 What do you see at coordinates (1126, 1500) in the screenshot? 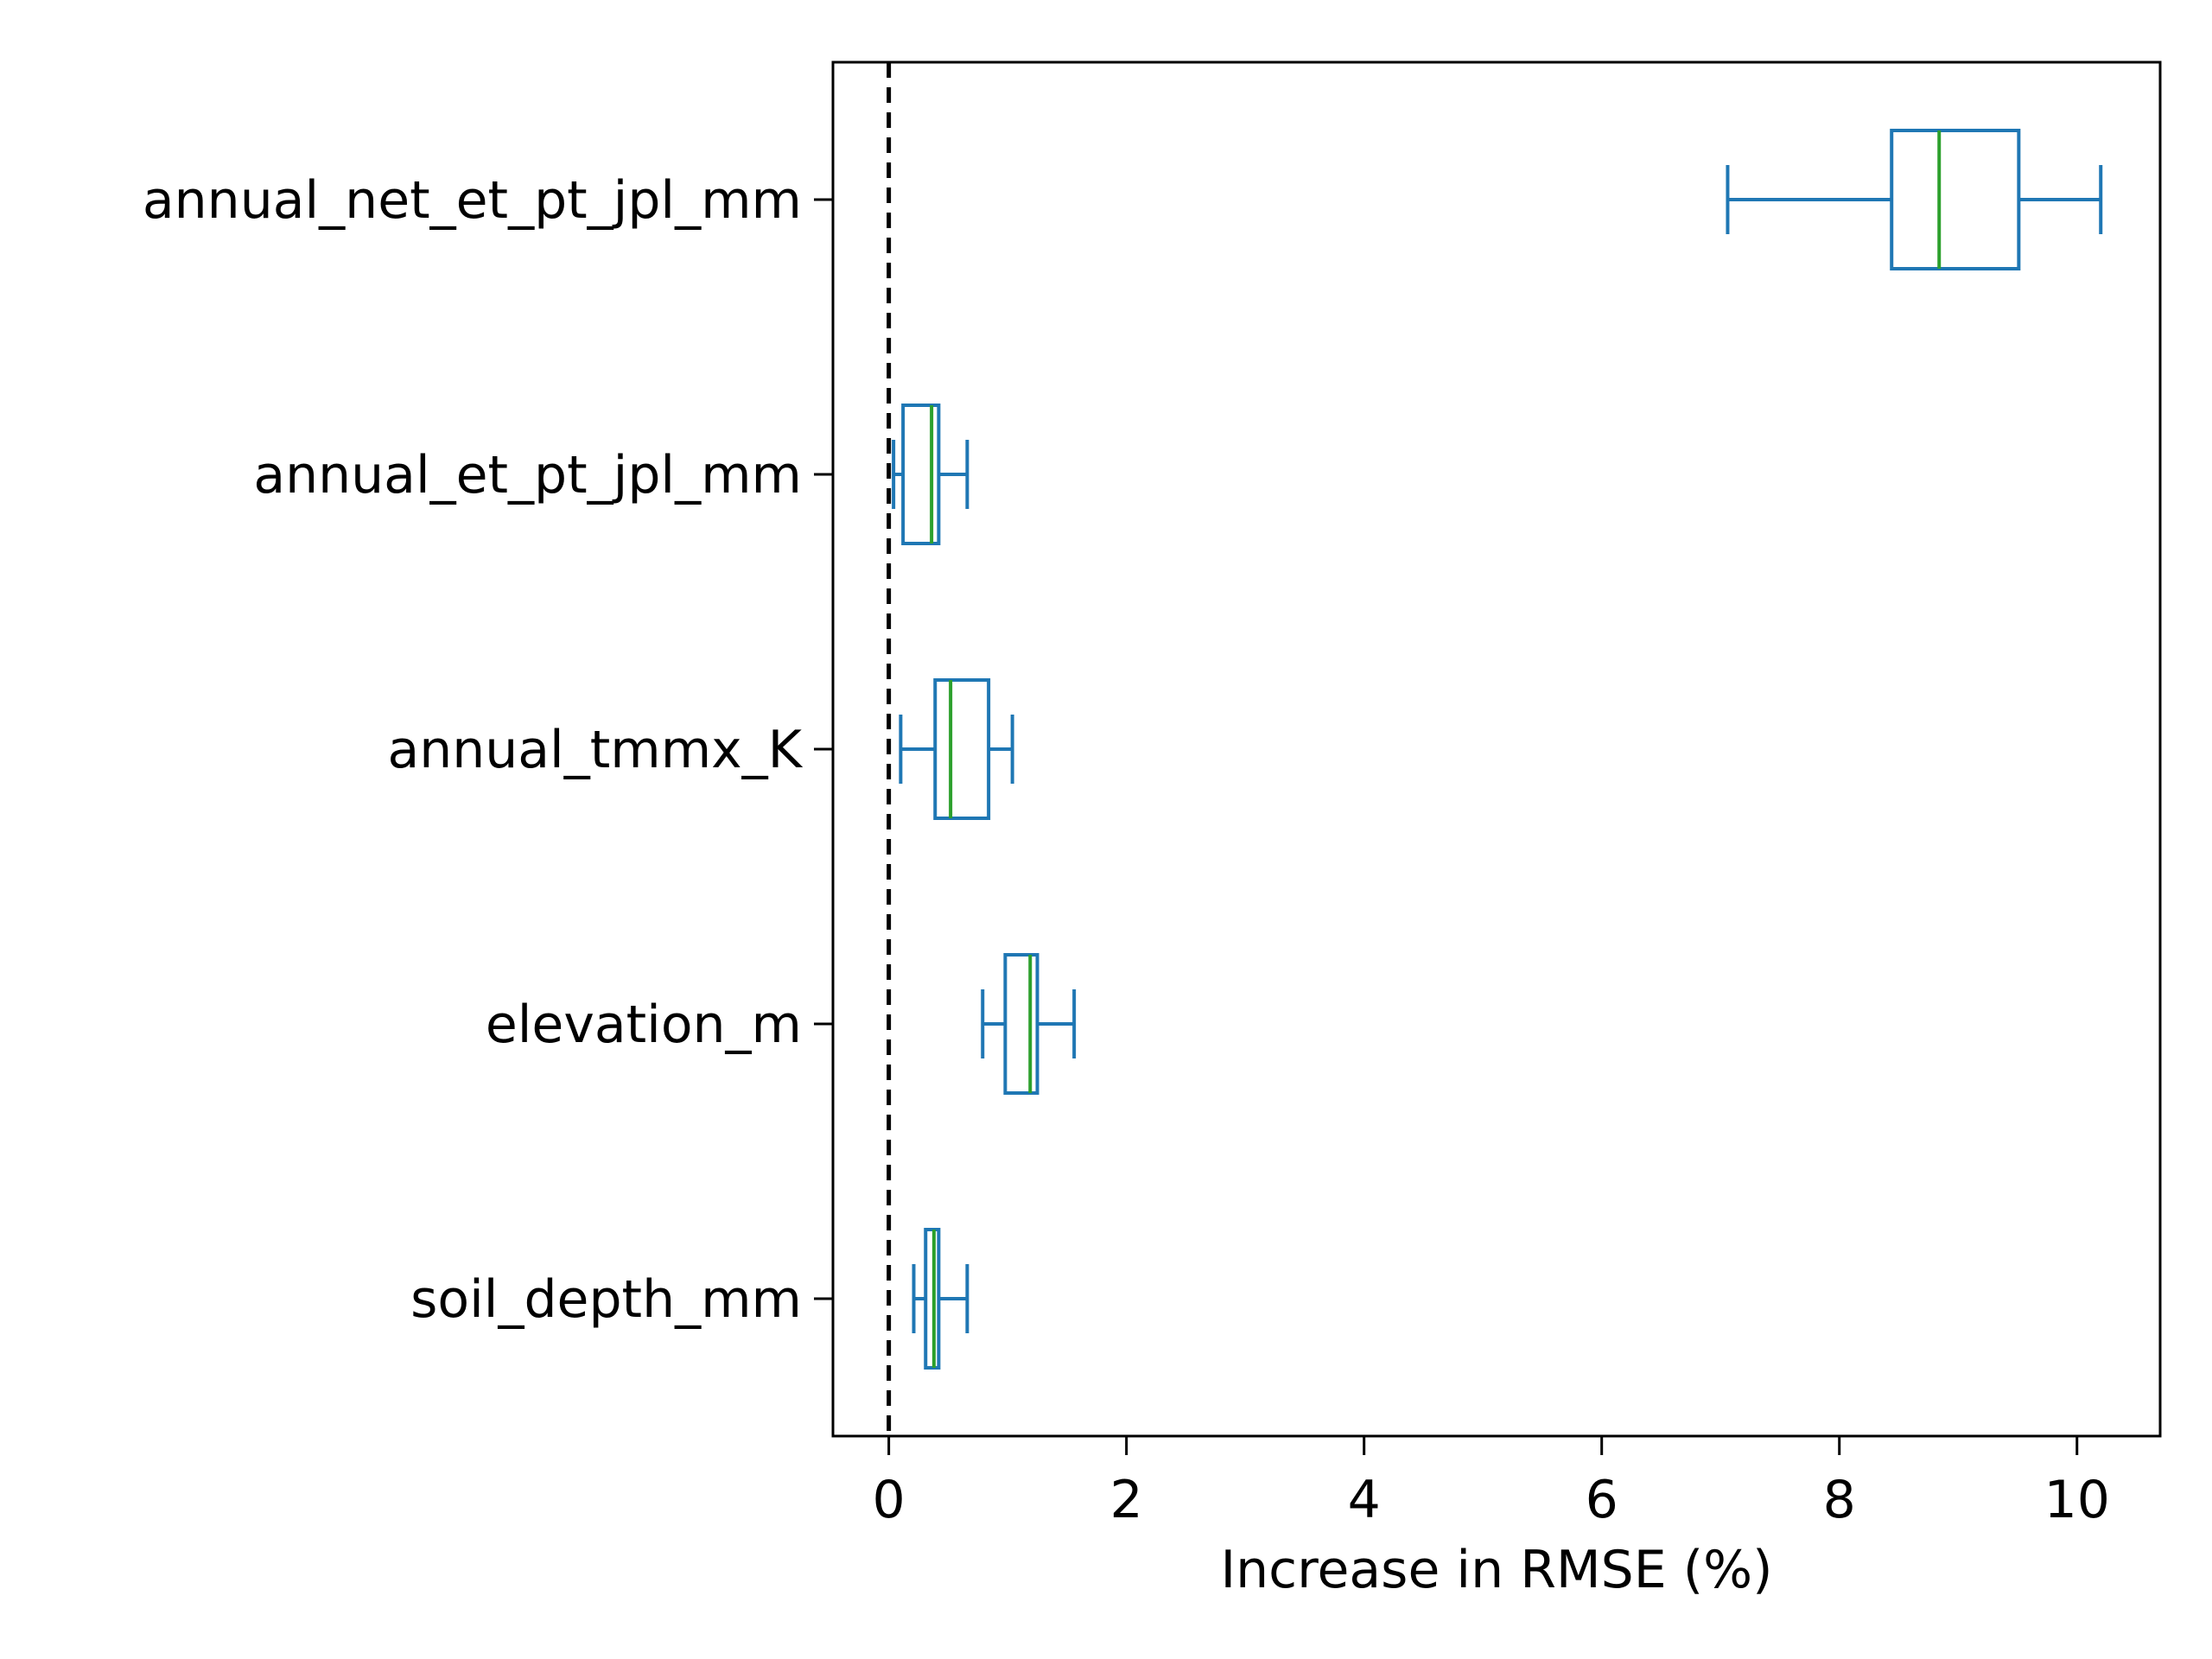
I see `x-tick-label: 2` at bounding box center [1126, 1500].